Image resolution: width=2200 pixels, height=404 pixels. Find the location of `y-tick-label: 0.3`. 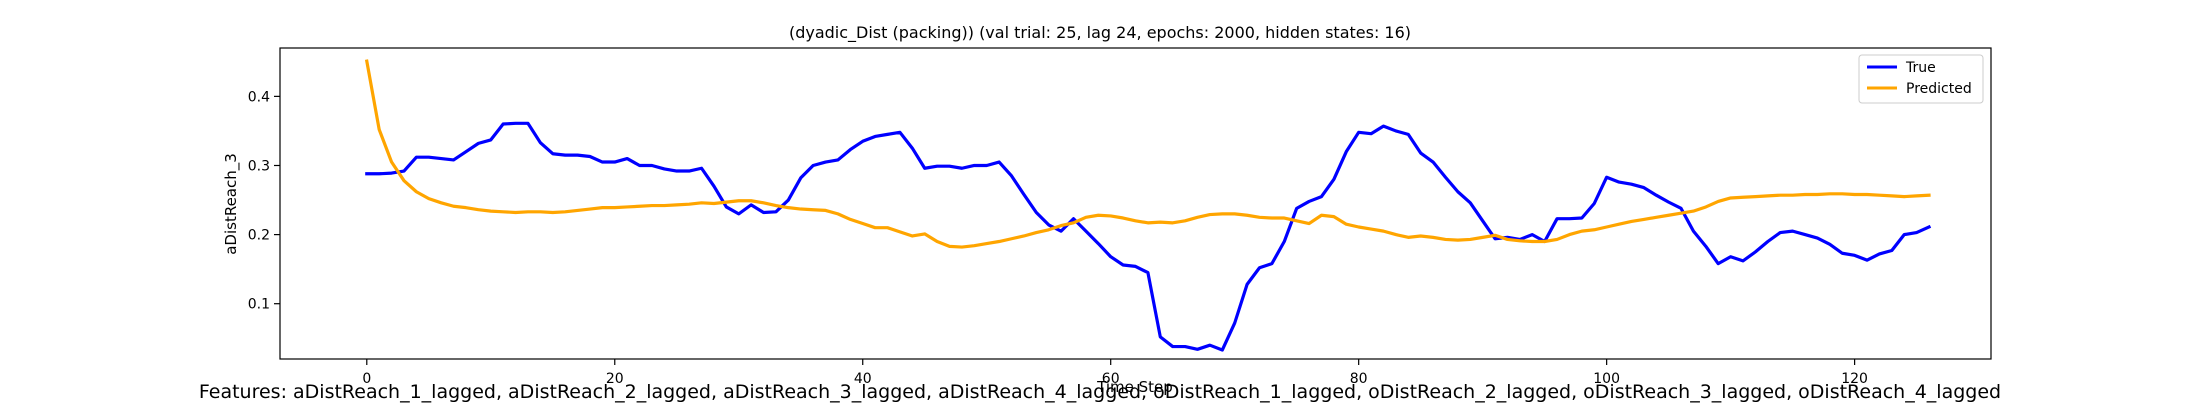

y-tick-label: 0.3 is located at coordinates (259, 166).